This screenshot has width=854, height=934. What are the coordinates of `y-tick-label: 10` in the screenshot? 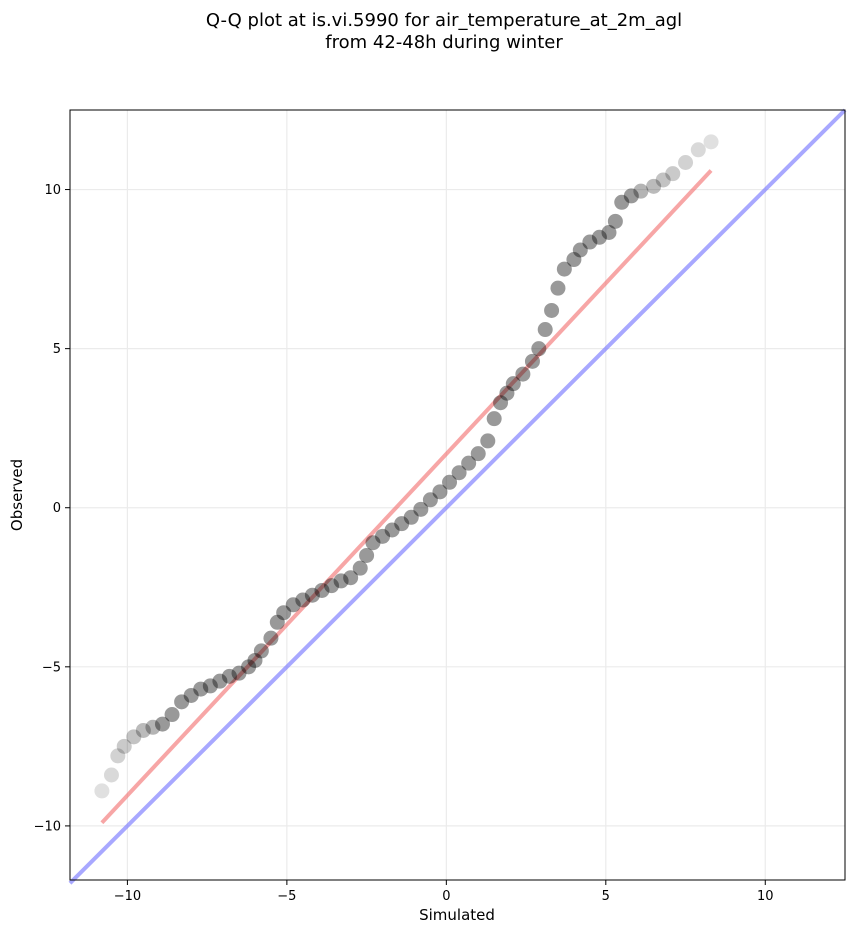 It's located at (52, 190).